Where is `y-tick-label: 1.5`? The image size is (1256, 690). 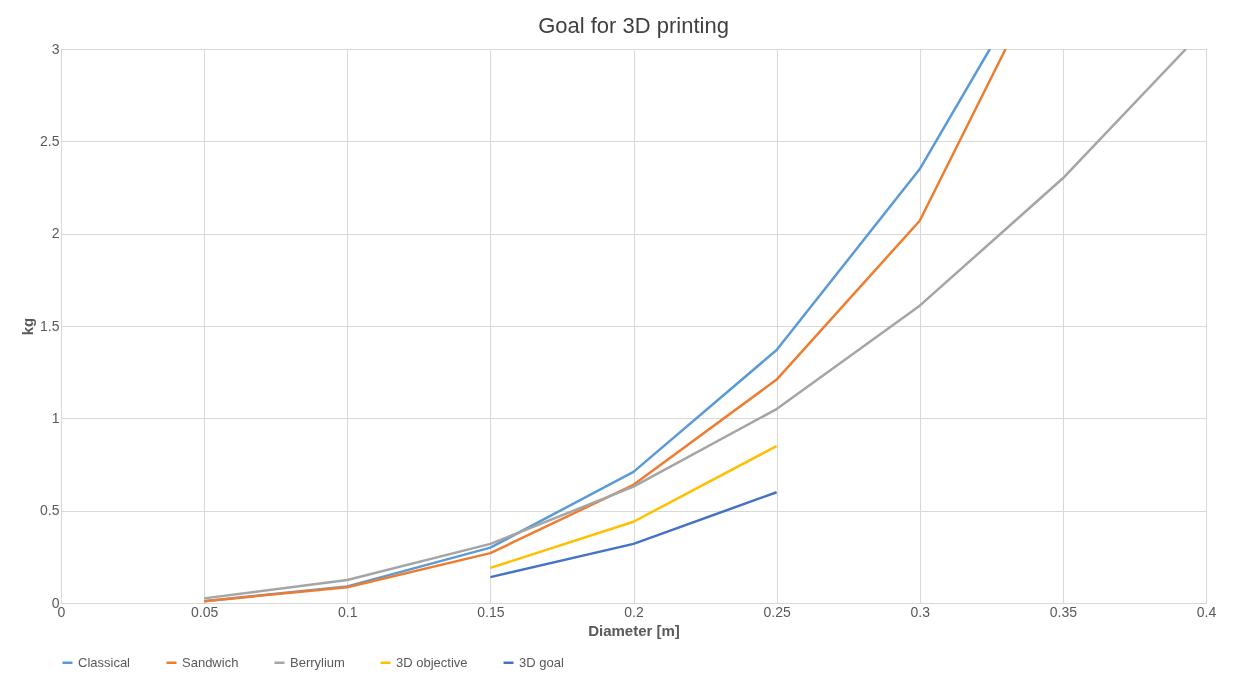 y-tick-label: 1.5 is located at coordinates (50, 325).